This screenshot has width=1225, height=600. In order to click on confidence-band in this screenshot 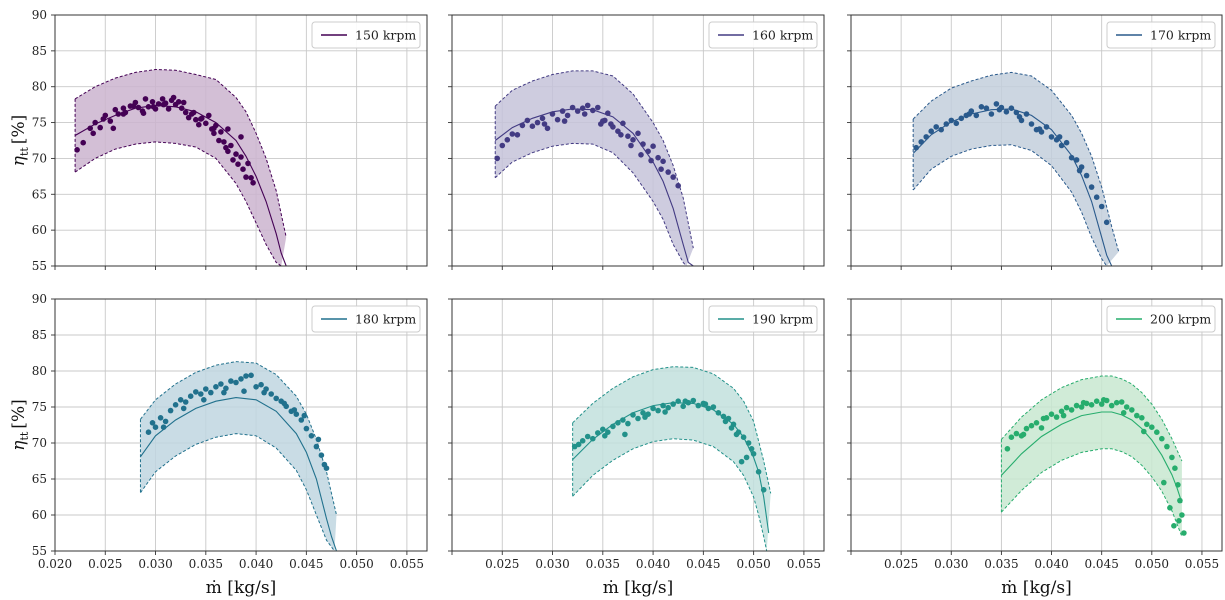, I will do `click(238, 456)`.